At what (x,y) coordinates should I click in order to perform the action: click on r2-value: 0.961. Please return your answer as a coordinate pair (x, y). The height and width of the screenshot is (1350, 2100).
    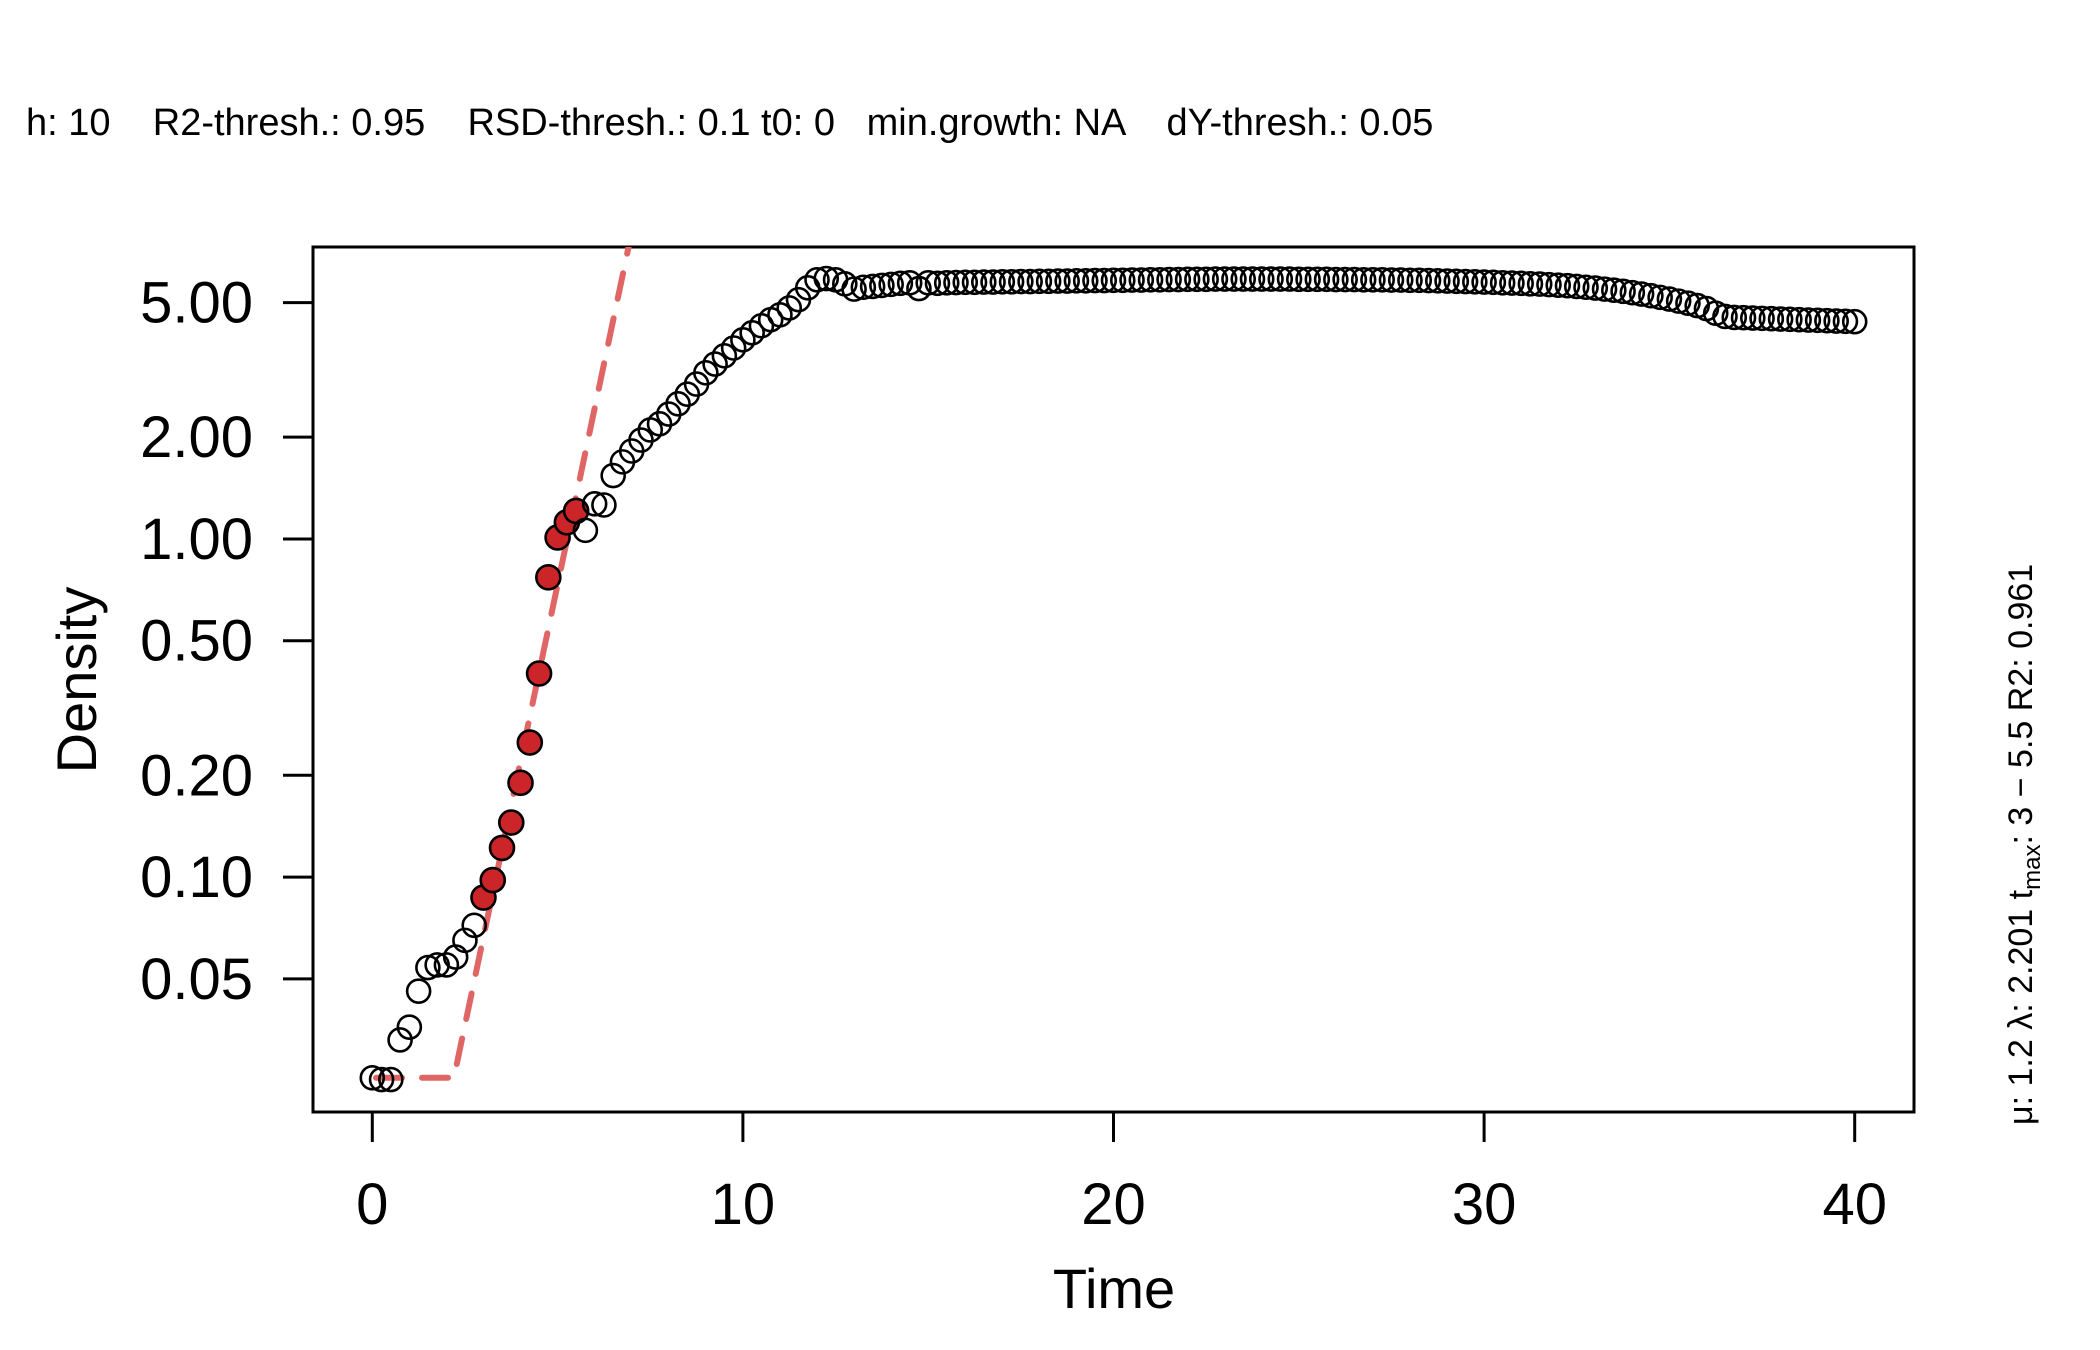
    Looking at the image, I should click on (2021, 606).